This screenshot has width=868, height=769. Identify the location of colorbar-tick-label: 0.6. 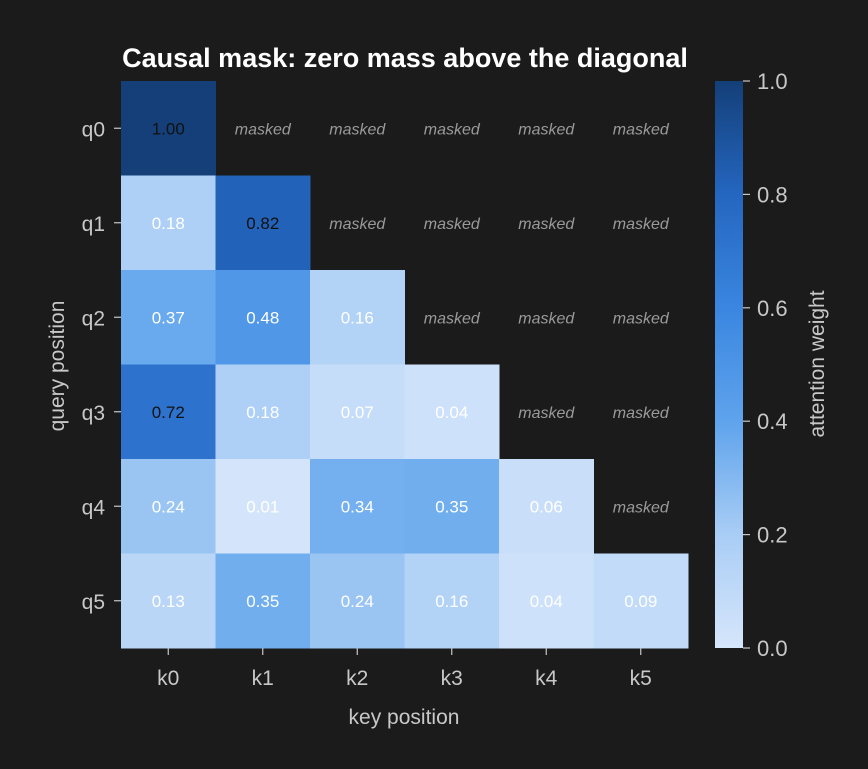
(772, 308).